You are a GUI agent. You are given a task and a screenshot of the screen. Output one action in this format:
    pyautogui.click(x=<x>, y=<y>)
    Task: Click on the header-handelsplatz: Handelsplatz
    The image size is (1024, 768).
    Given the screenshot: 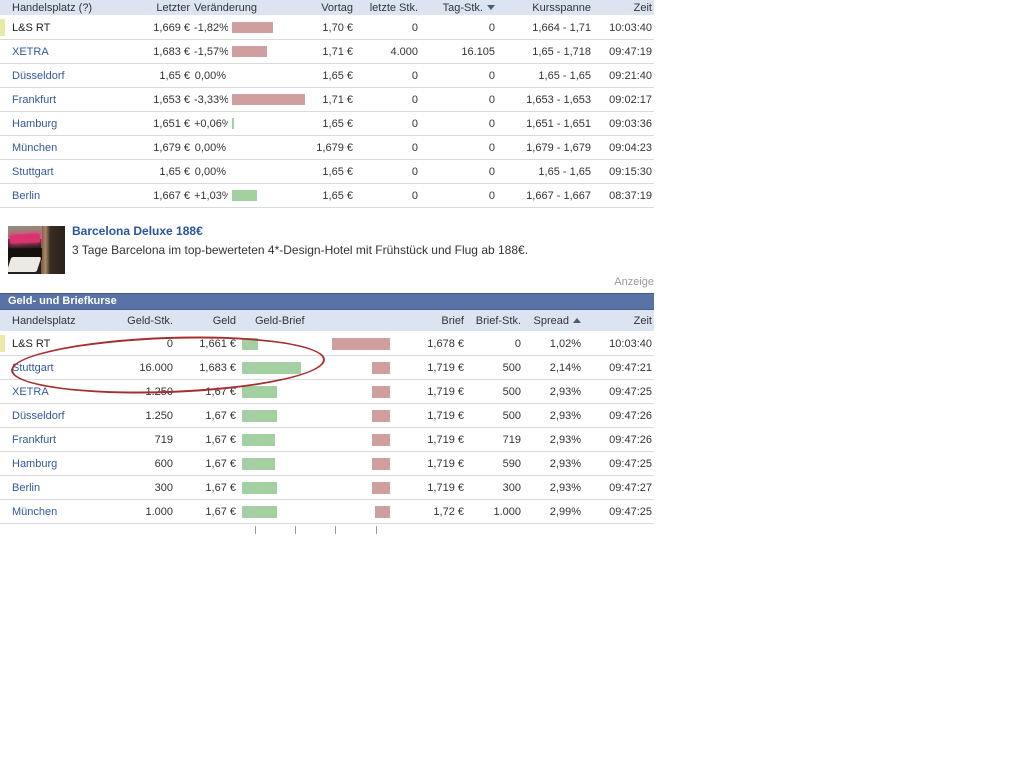 What is the action you would take?
    pyautogui.click(x=50, y=321)
    